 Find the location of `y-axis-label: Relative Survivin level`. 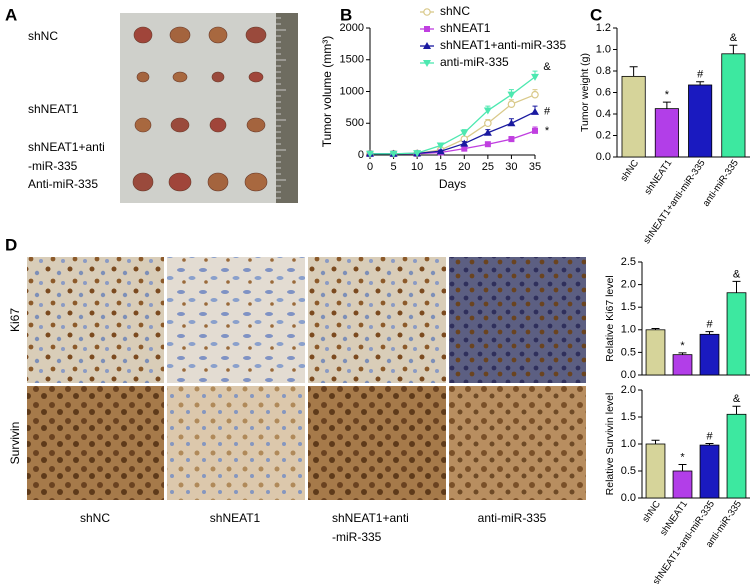

y-axis-label: Relative Survivin level is located at coordinates (610, 444).